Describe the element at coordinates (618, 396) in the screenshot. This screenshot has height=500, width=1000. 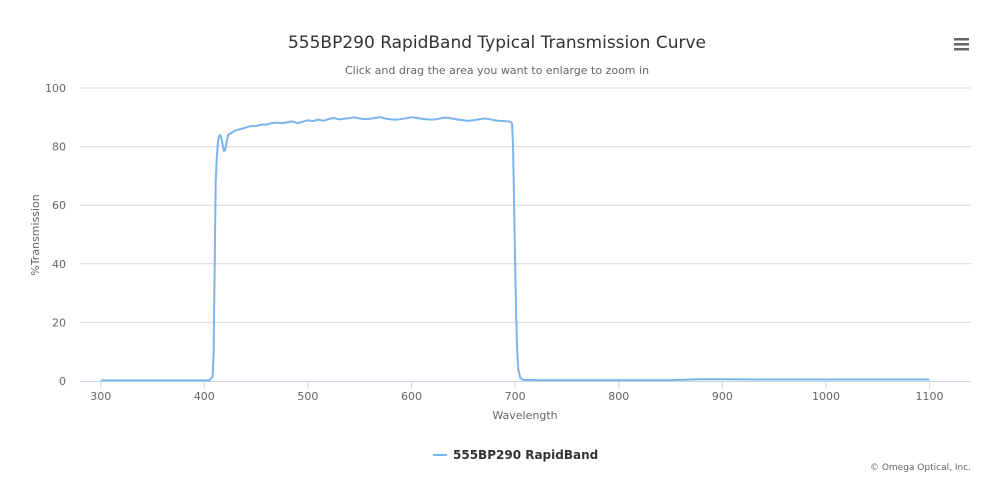
I see `x-tick-label: 800` at that location.